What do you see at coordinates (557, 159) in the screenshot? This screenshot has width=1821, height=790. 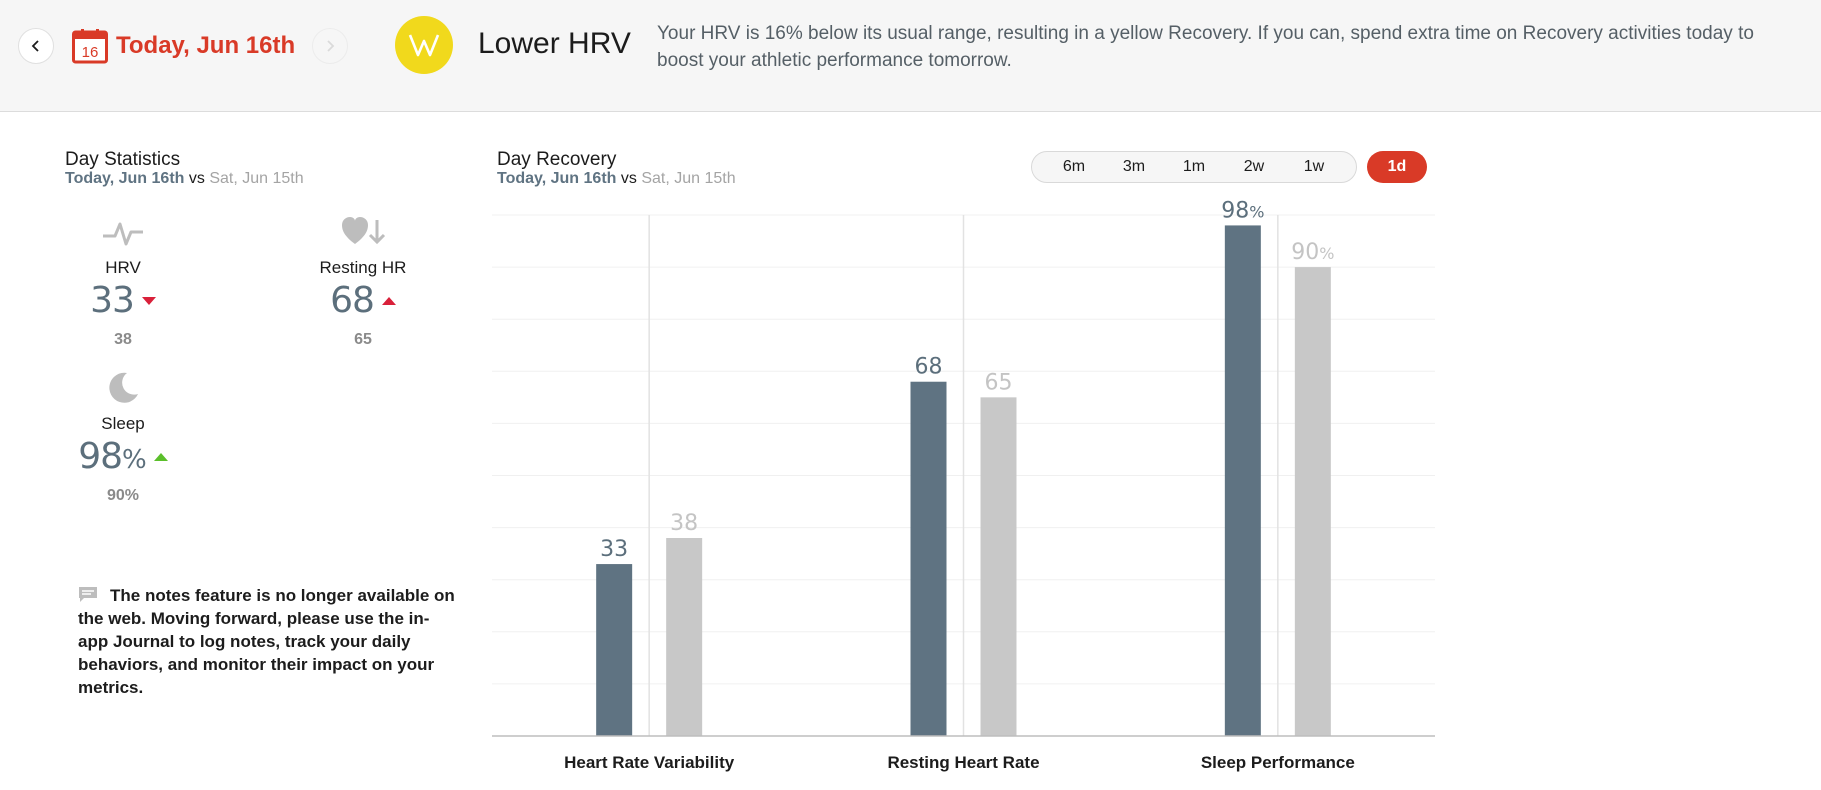 I see `day-recovery-title: Day Recovery` at bounding box center [557, 159].